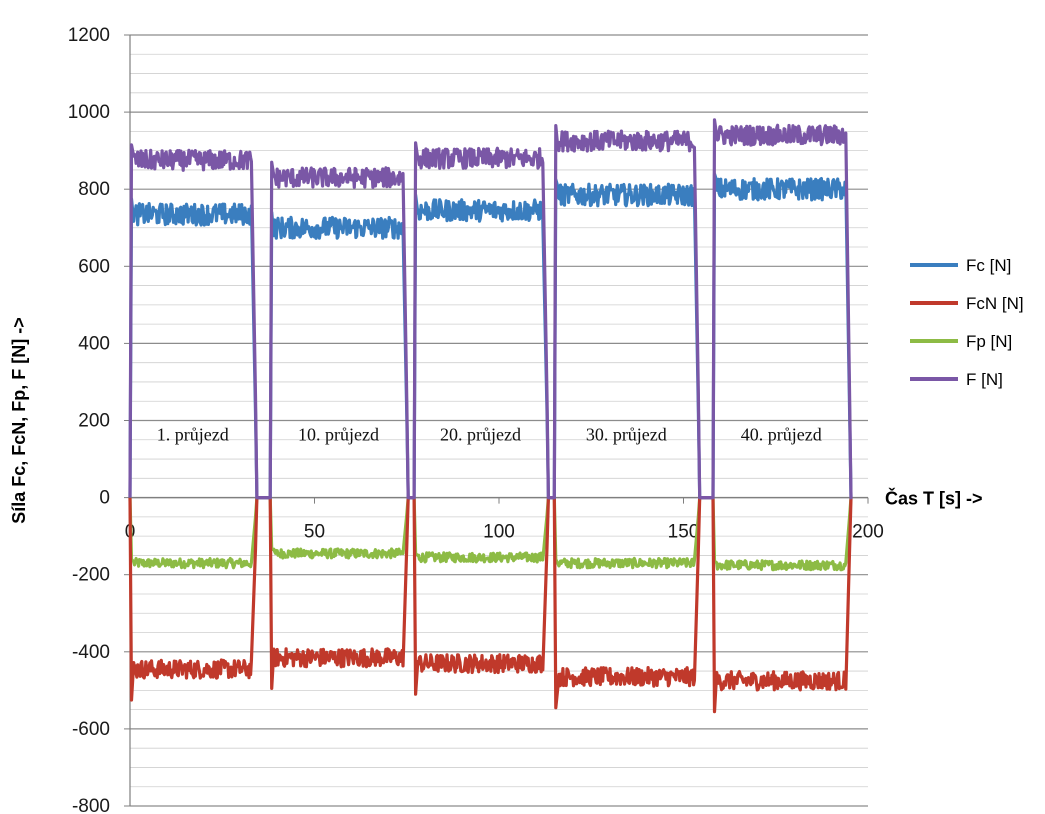 This screenshot has width=1045, height=814. I want to click on legend-label: Fc [N], so click(988, 265).